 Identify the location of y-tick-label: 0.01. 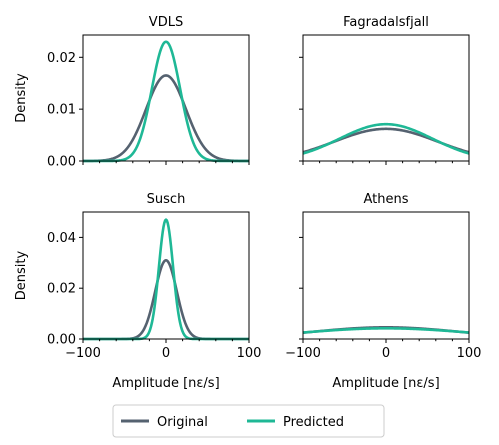
(61, 110).